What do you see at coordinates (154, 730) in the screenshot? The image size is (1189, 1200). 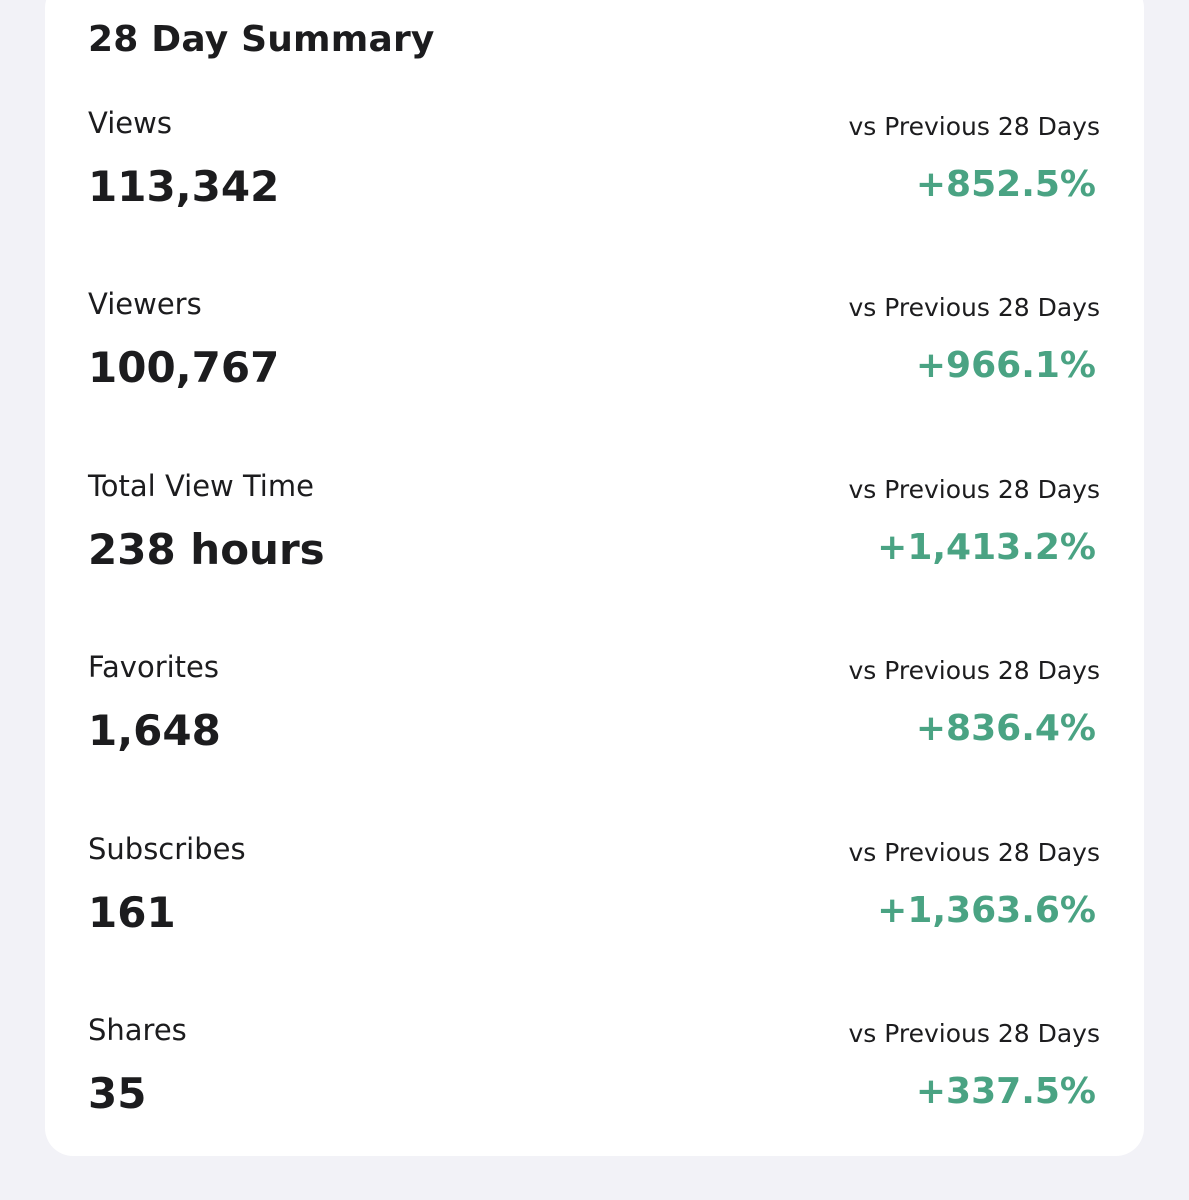 I see `metric-value: 1,648` at bounding box center [154, 730].